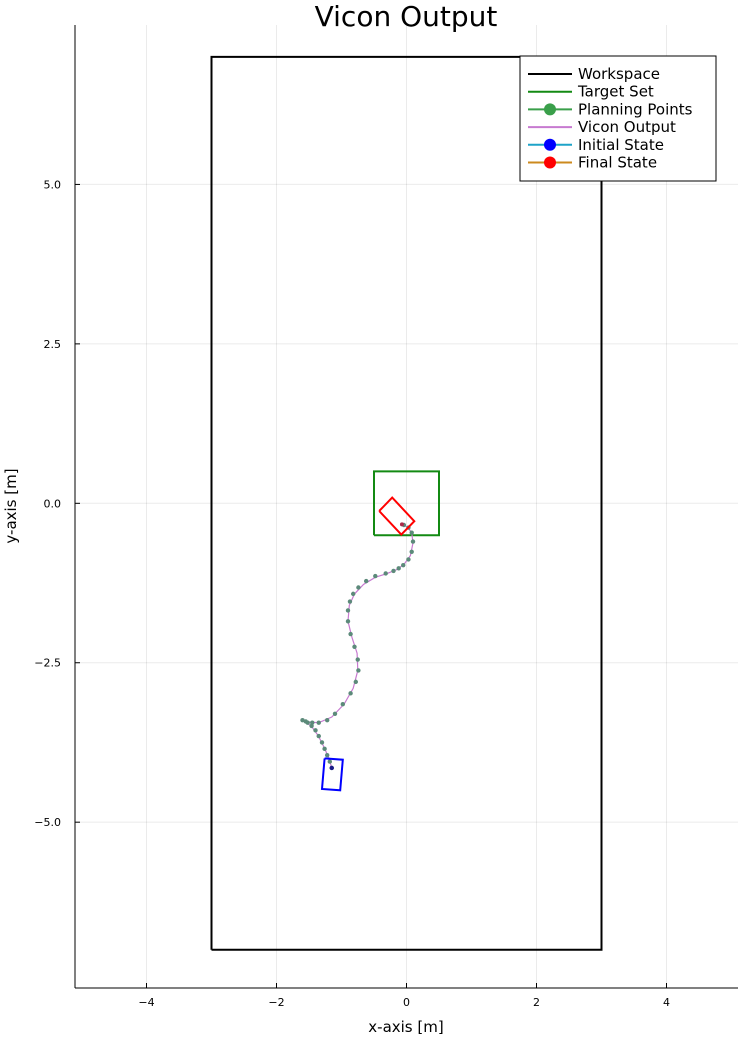 The height and width of the screenshot is (1050, 750). What do you see at coordinates (332, 774) in the screenshot?
I see `initial-state-rect` at bounding box center [332, 774].